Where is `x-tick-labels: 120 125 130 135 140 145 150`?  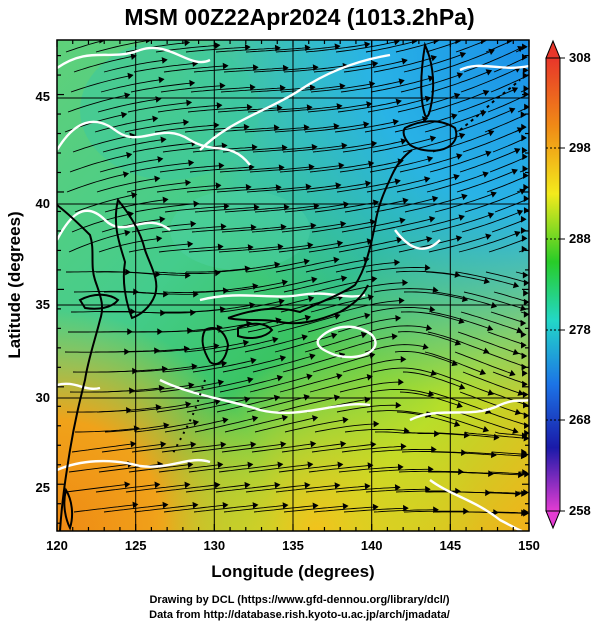 x-tick-labels: 120 125 130 135 140 145 150 is located at coordinates (293, 545).